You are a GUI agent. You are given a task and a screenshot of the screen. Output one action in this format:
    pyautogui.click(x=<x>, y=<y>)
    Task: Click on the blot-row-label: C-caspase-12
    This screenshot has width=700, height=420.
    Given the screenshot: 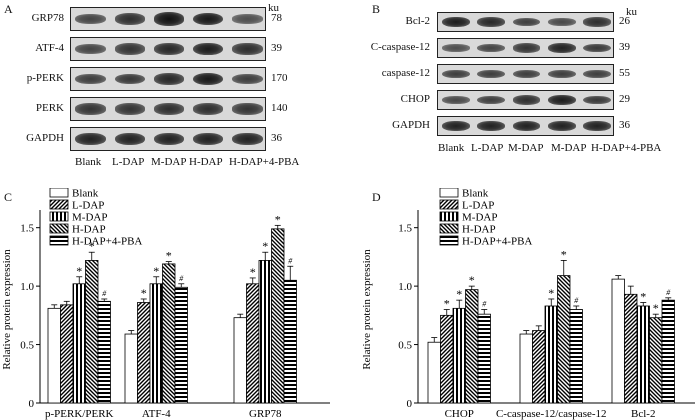 What is the action you would take?
    pyautogui.click(x=400, y=47)
    